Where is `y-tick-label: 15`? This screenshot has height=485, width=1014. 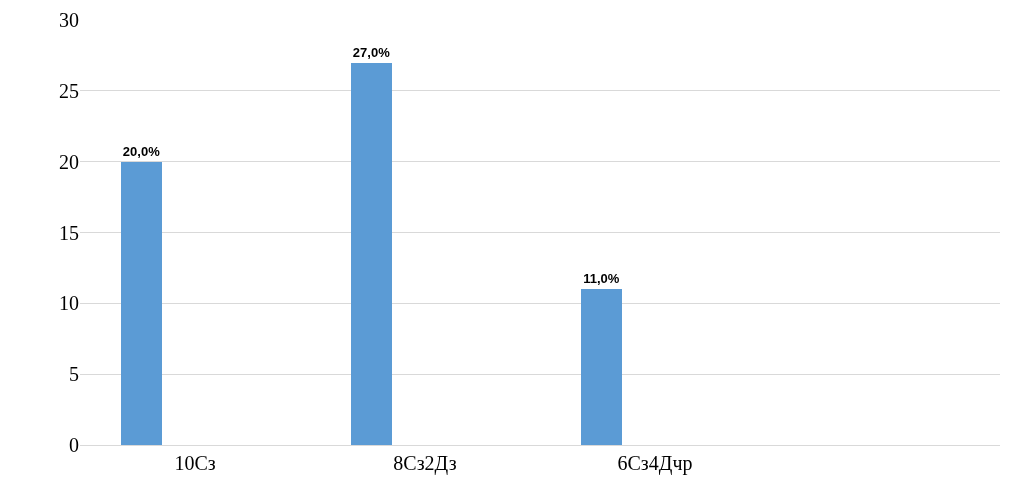
y-tick-label: 15 is located at coordinates (69, 232).